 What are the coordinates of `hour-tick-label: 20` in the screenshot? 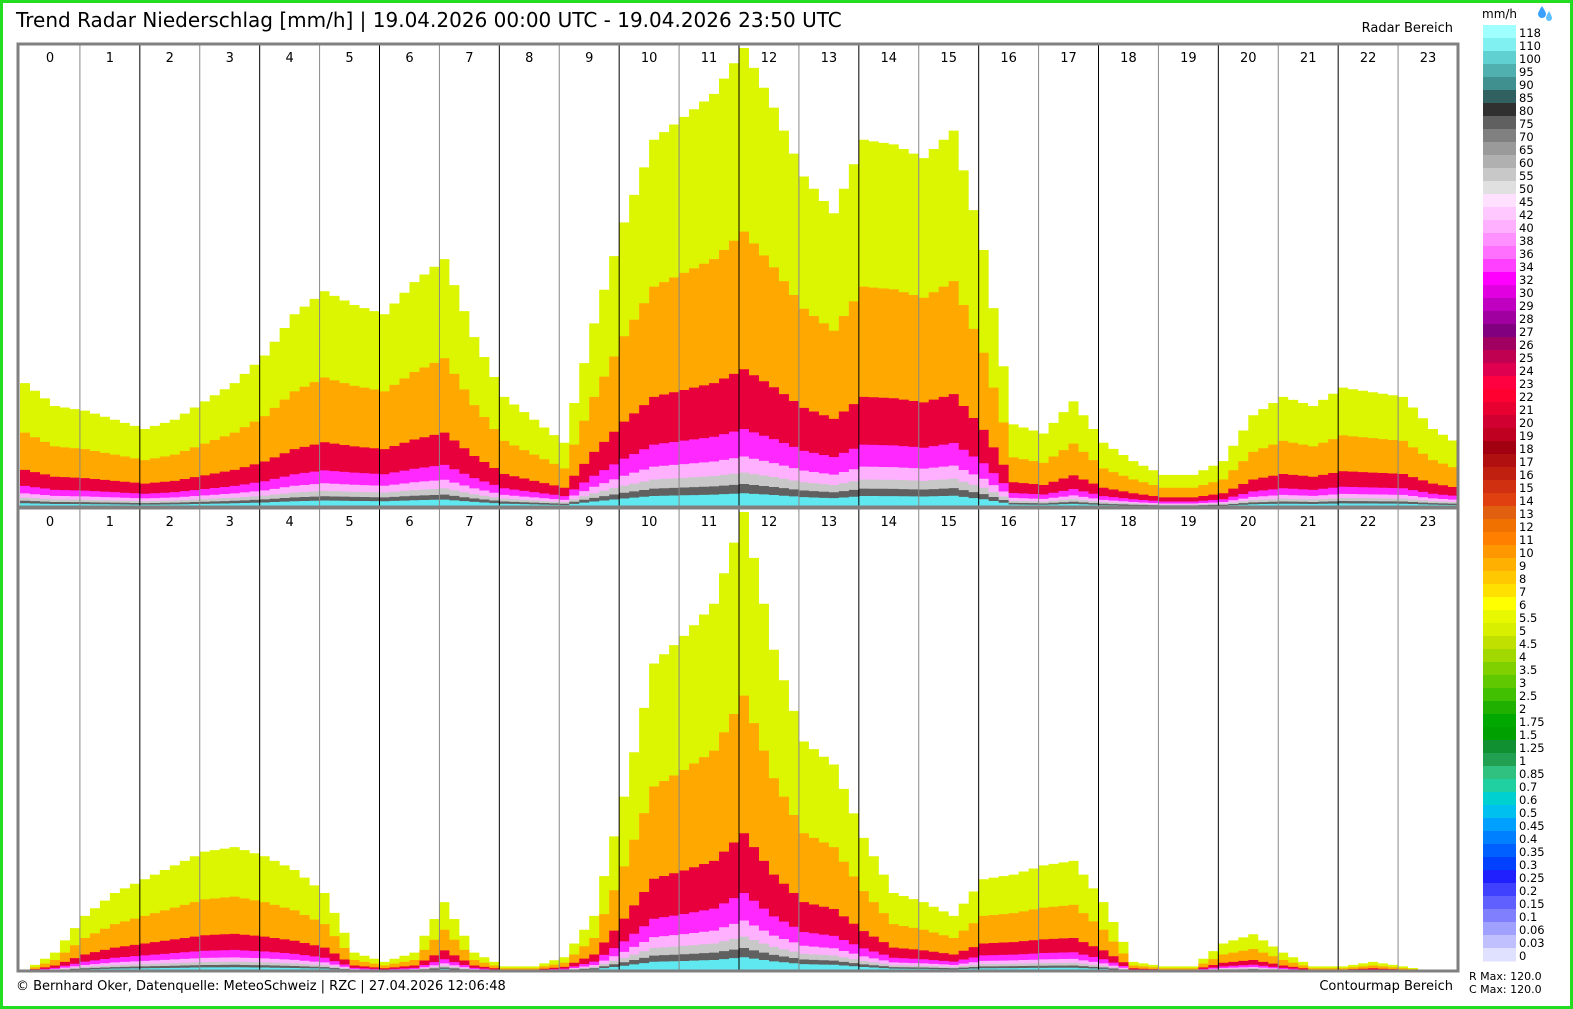 It's located at (1248, 58).